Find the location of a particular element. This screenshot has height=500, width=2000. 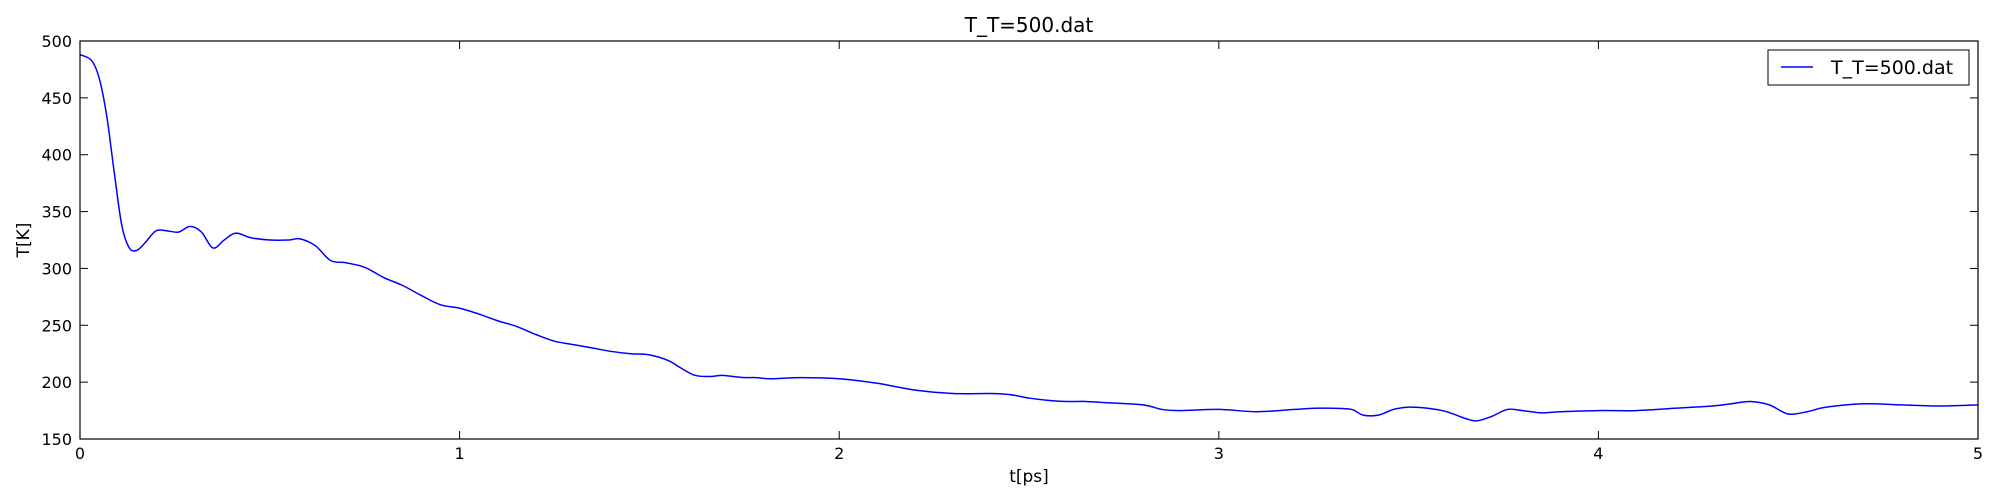

x-tick-label: 4 is located at coordinates (1598, 453).